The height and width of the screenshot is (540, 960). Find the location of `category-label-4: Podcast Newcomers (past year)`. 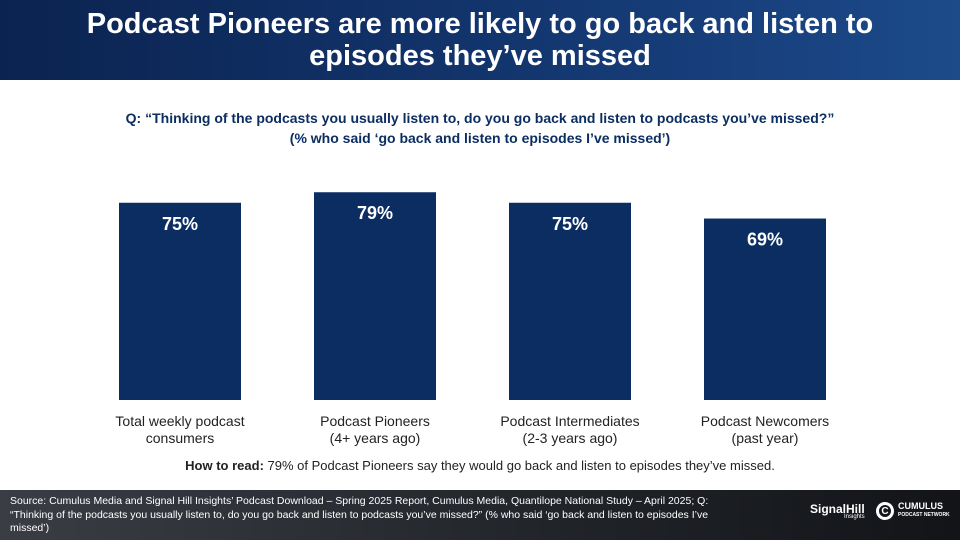

category-label-4: Podcast Newcomers (past year) is located at coordinates (765, 429).